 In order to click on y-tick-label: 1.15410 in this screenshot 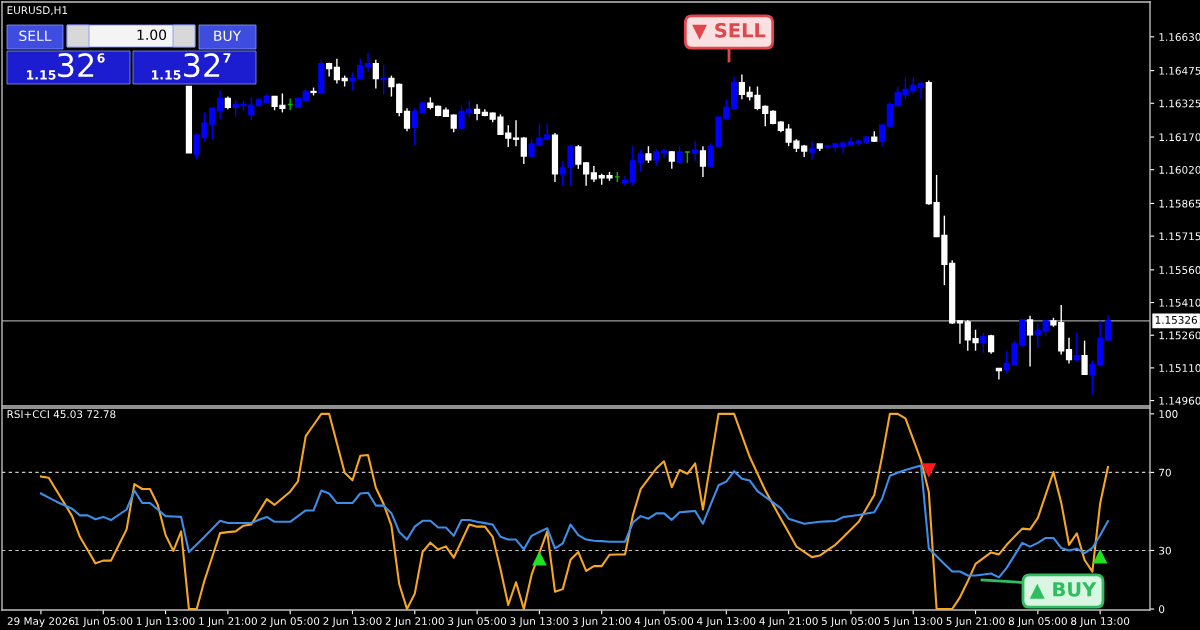, I will do `click(1179, 302)`.